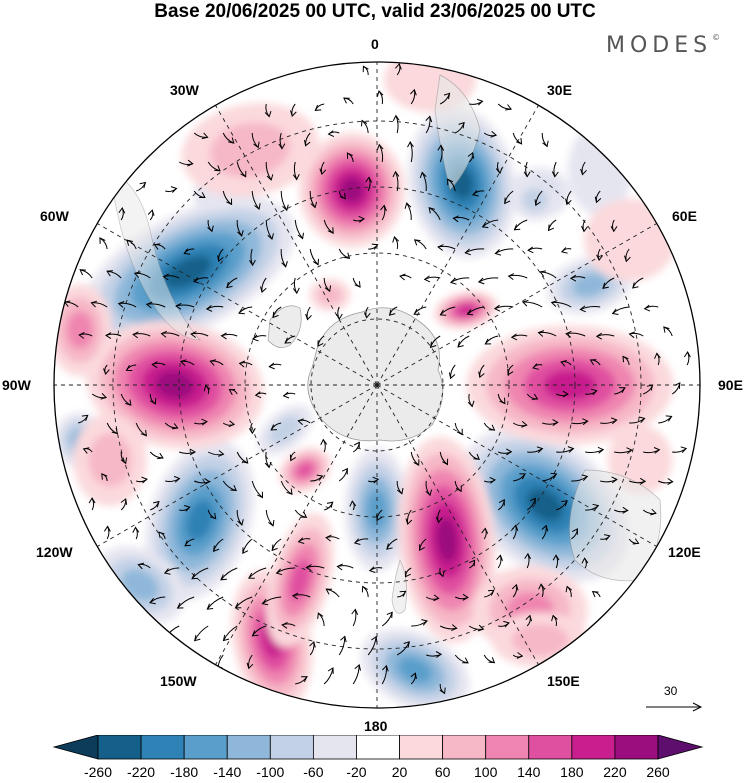 This screenshot has width=750, height=783. Describe the element at coordinates (98, 772) in the screenshot. I see `colorbar-tick-label: -260` at that location.